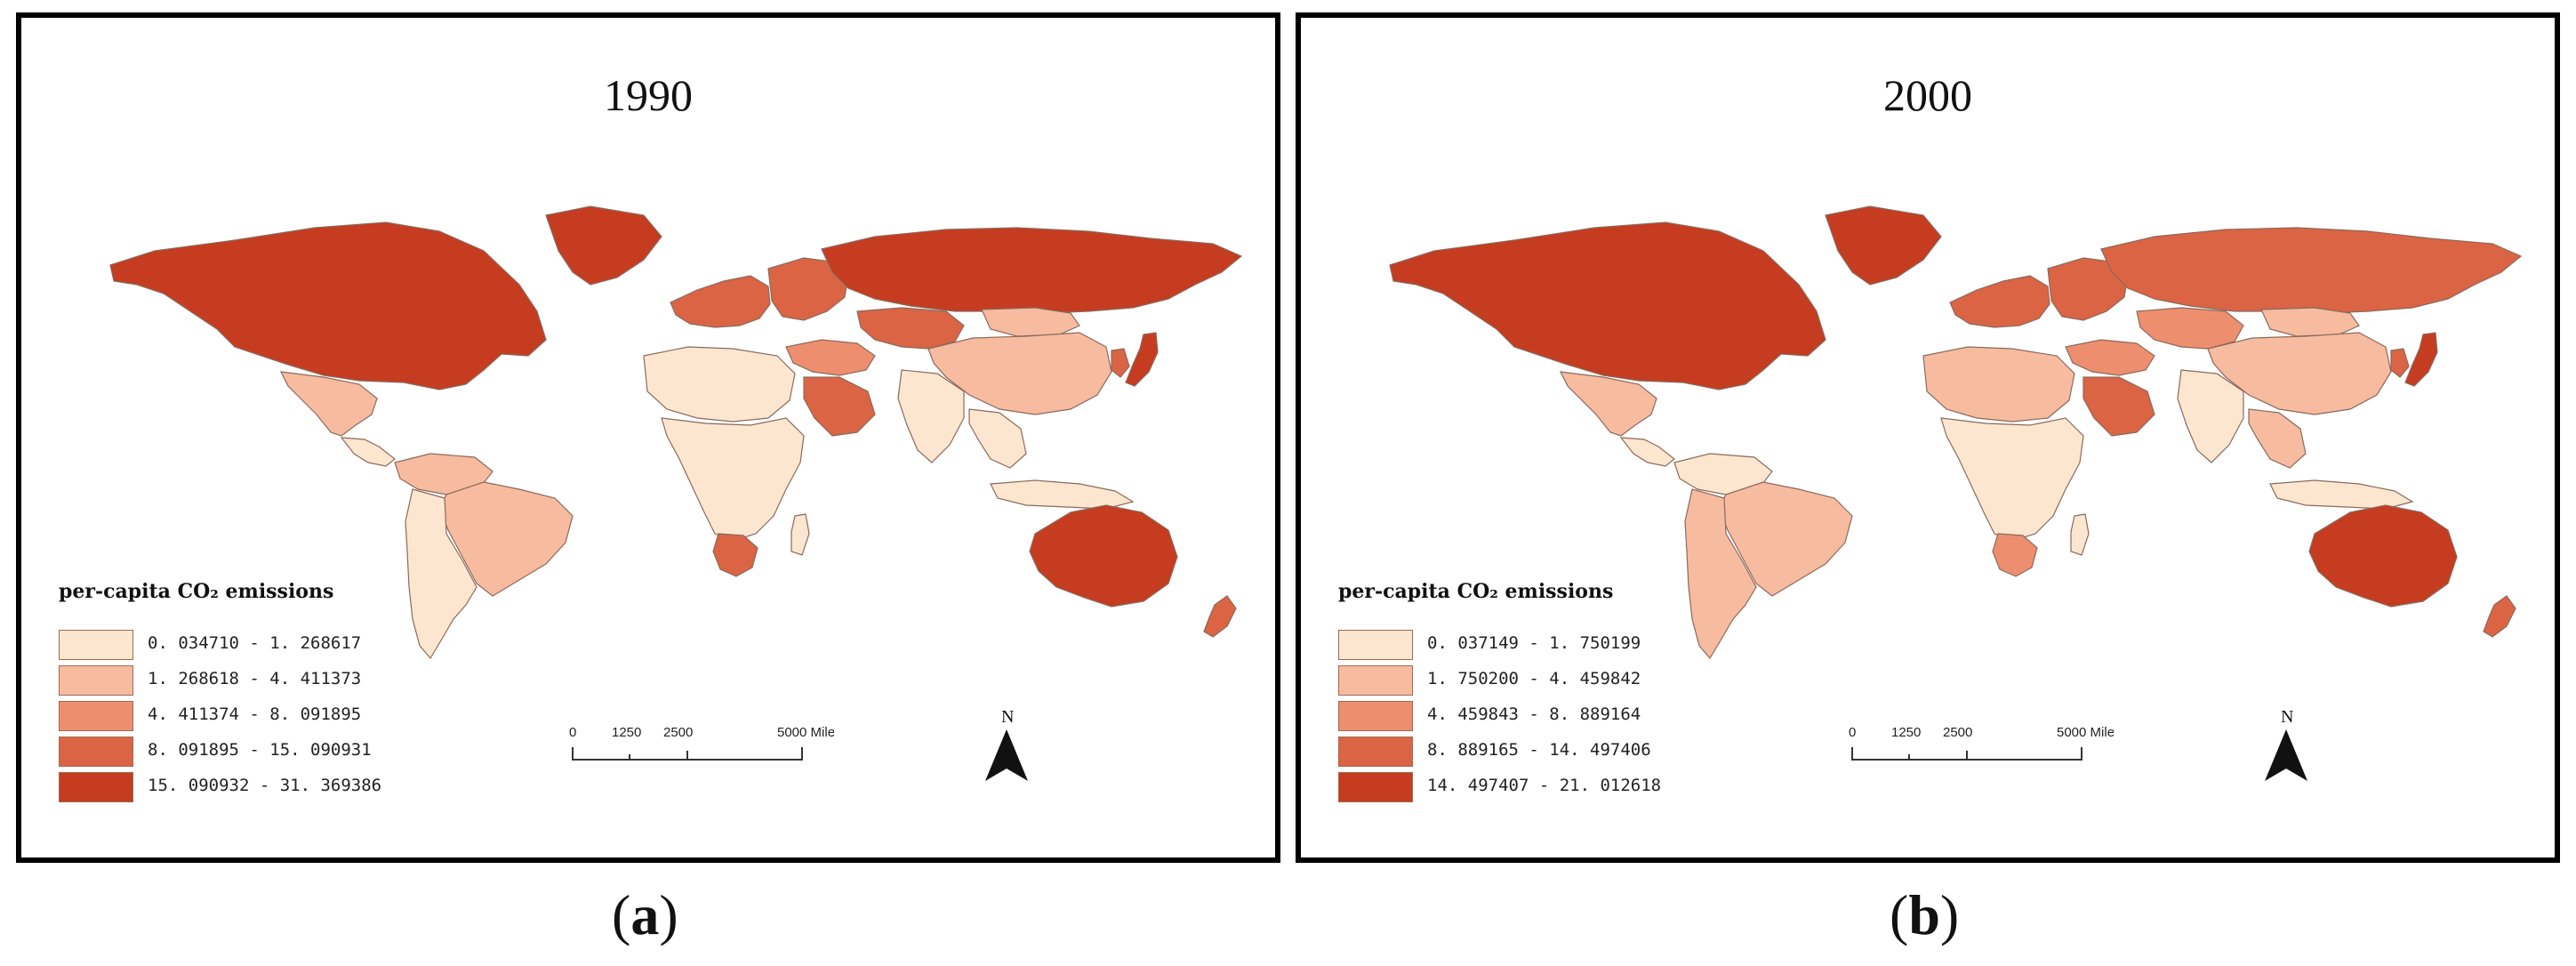  What do you see at coordinates (1925, 914) in the screenshot?
I see `caption-b: (b)` at bounding box center [1925, 914].